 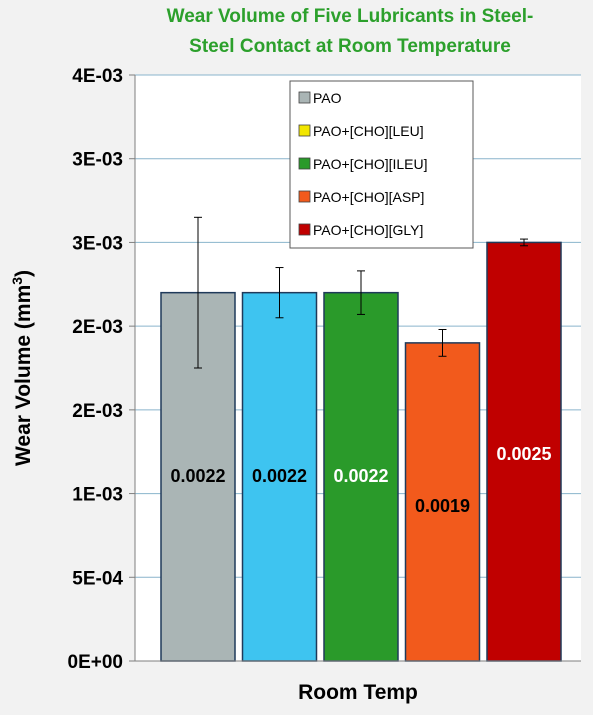 I want to click on legend-box, so click(x=381, y=164).